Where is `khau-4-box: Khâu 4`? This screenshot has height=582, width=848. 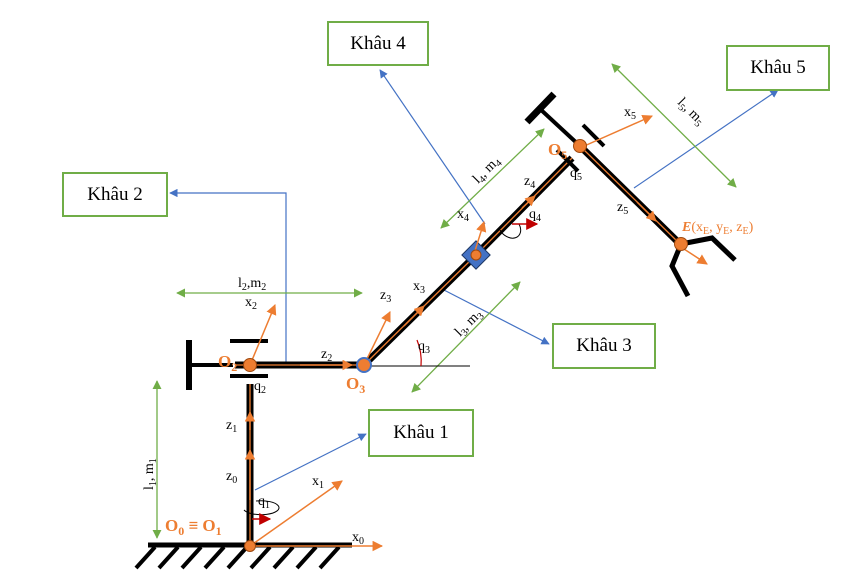 khau-4-box: Khâu 4 is located at coordinates (378, 43).